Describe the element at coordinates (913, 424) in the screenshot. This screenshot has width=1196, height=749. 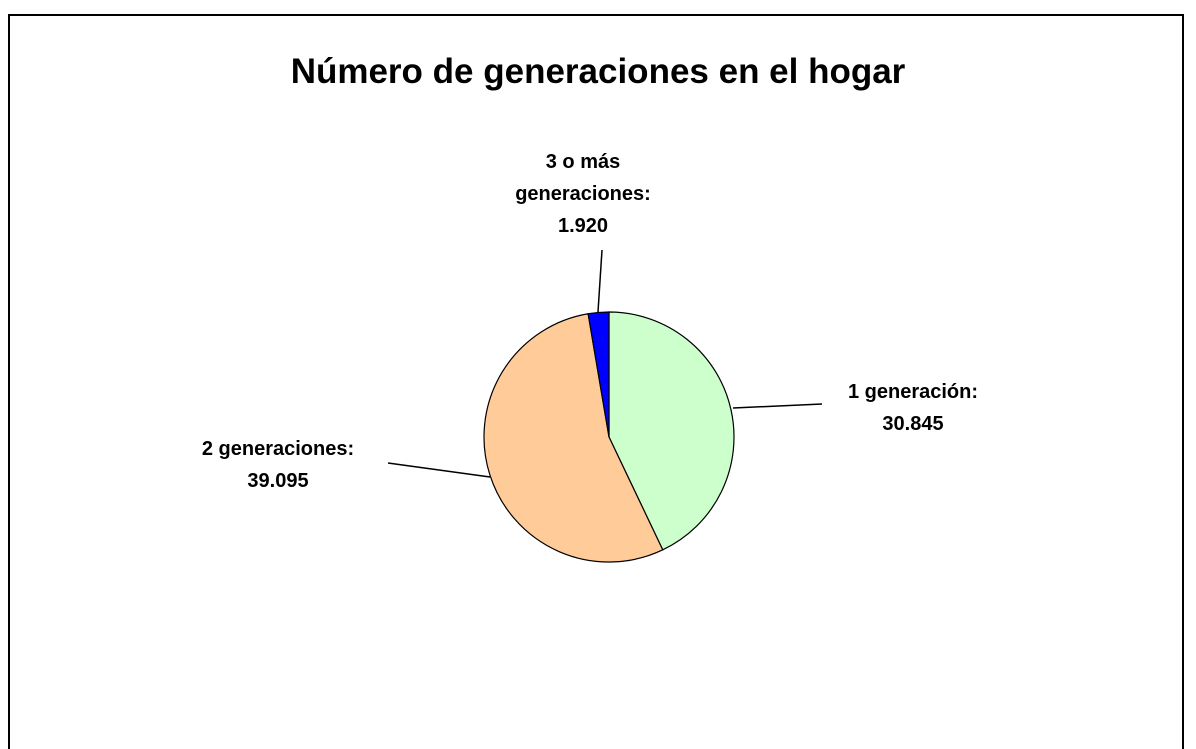
I see `value-label: 30.845` at that location.